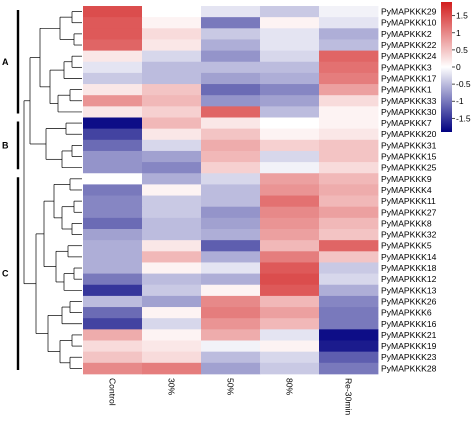 Image resolution: width=474 pixels, height=437 pixels. I want to click on row-label: PyMAPKKK7, so click(406, 123).